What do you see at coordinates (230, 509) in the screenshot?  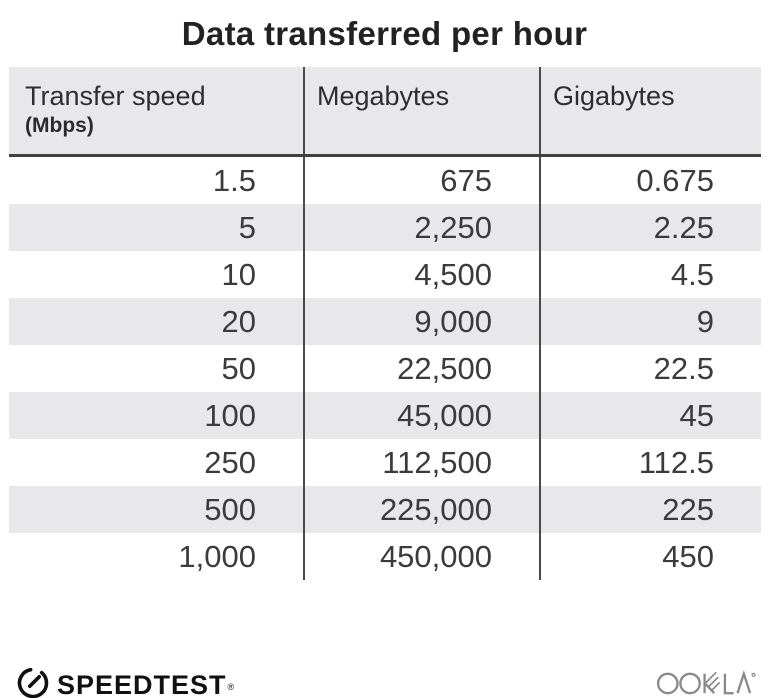 I see `table-cell: 500` at bounding box center [230, 509].